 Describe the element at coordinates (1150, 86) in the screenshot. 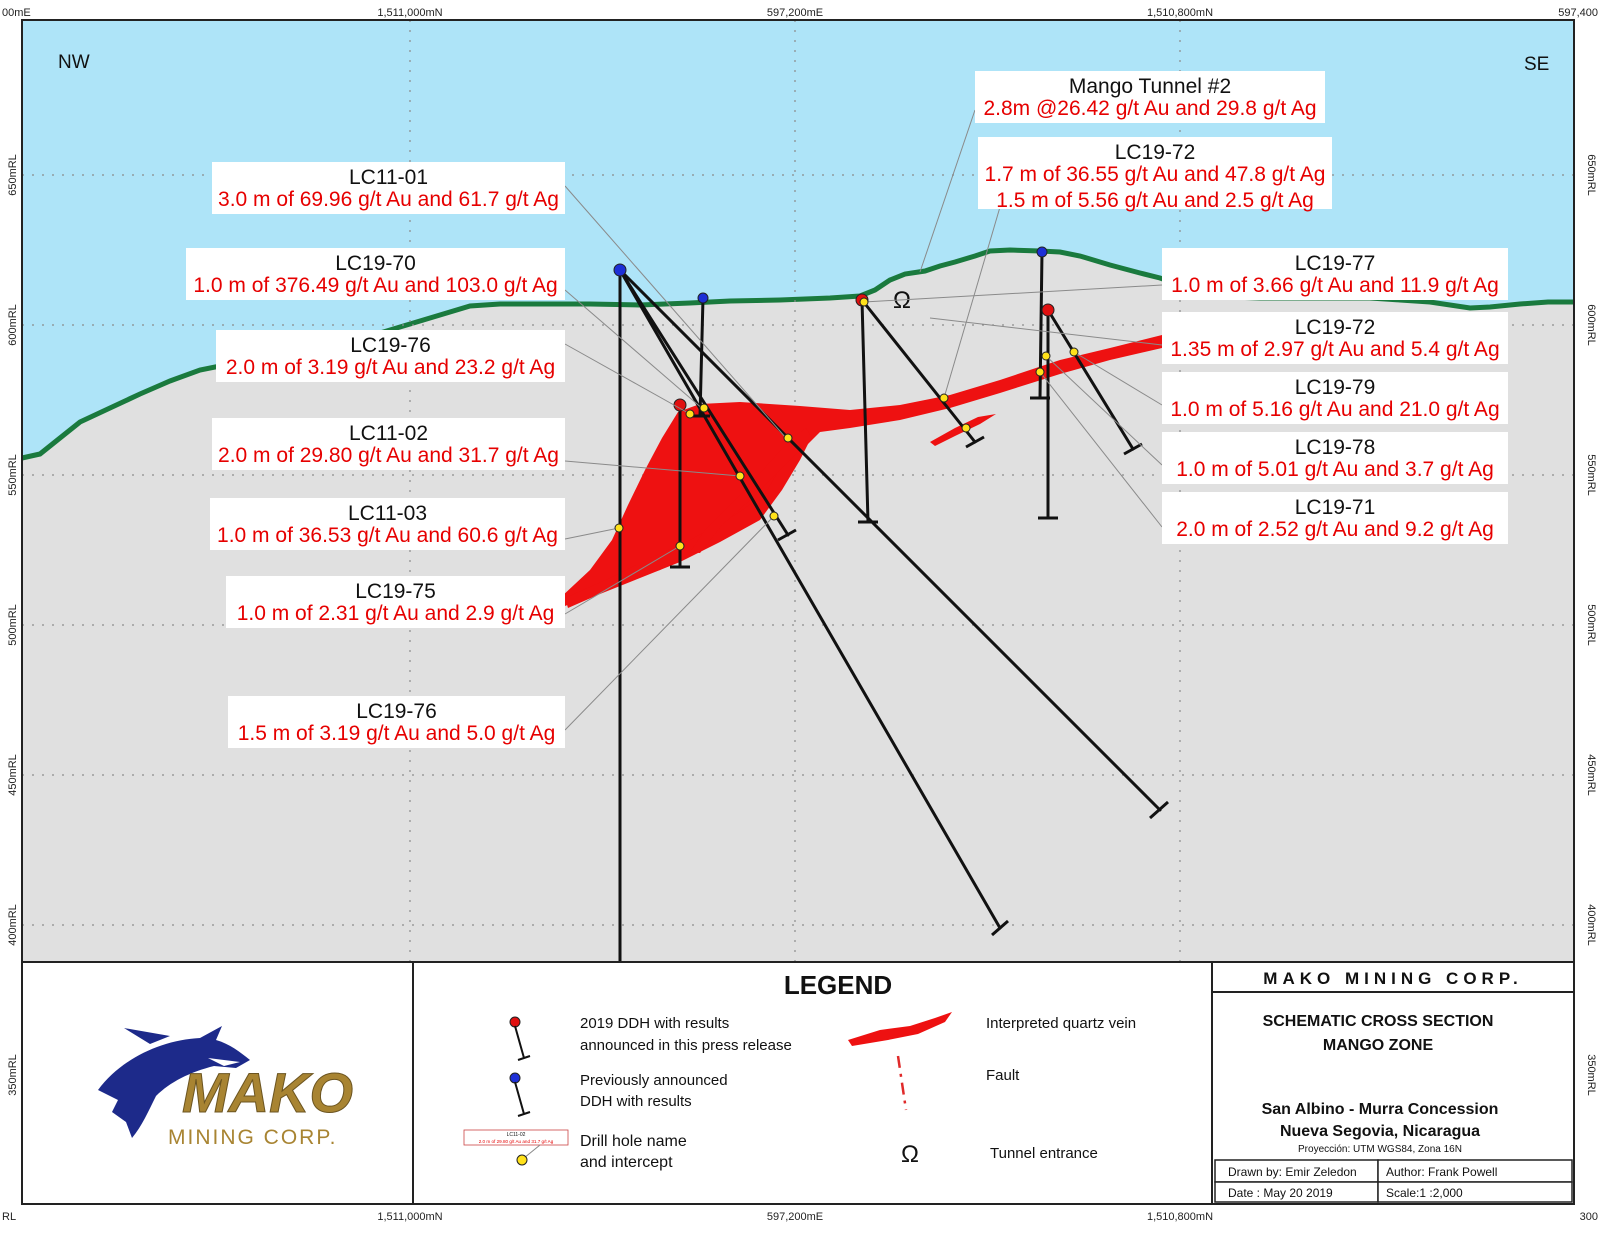

I see `annotation-title: Mango Tunnel #2` at that location.